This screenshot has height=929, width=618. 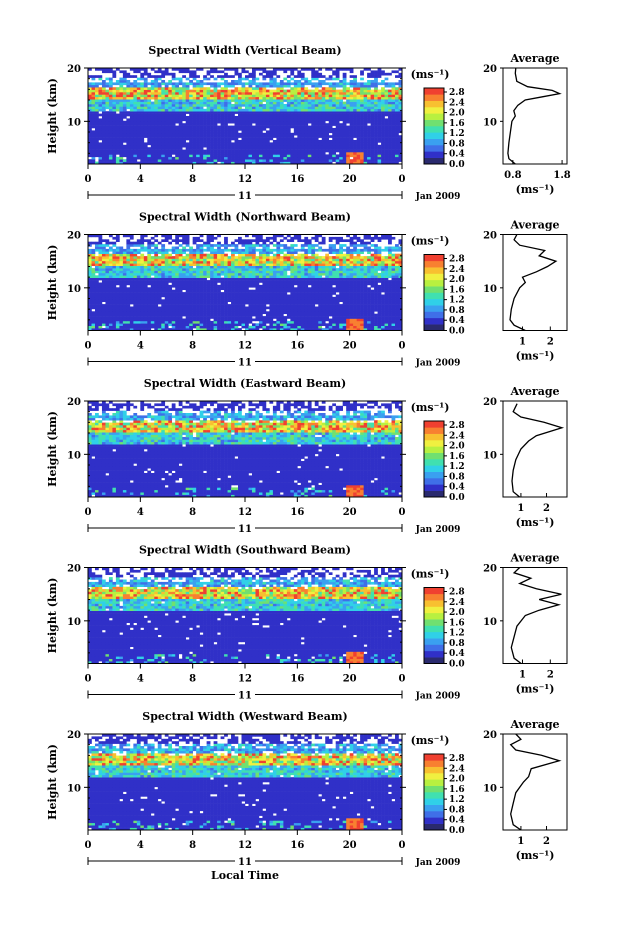 What do you see at coordinates (561, 175) in the screenshot?
I see `average-x-tick-label: 1.8` at bounding box center [561, 175].